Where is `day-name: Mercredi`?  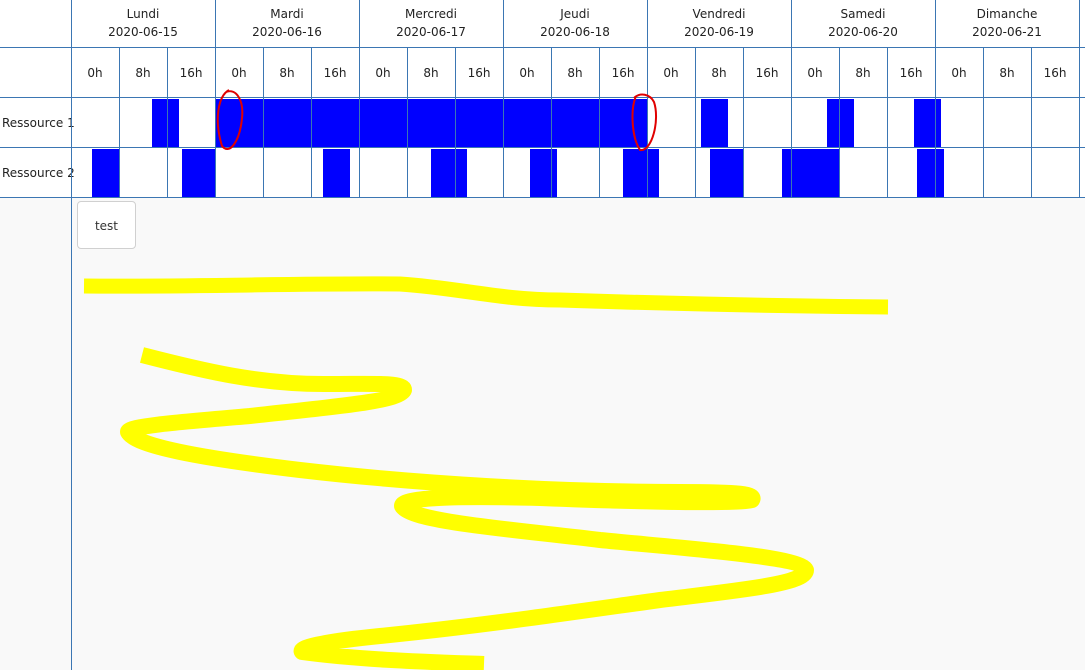
day-name: Mercredi is located at coordinates (430, 14).